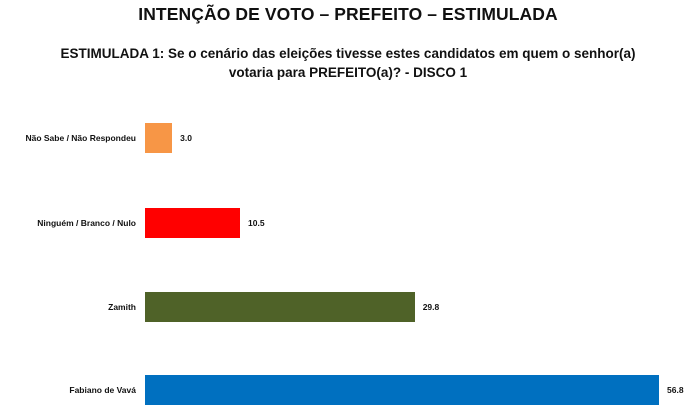 The height and width of the screenshot is (415, 696). I want to click on category-label: Ninguém / Branco / Nulo, so click(86, 223).